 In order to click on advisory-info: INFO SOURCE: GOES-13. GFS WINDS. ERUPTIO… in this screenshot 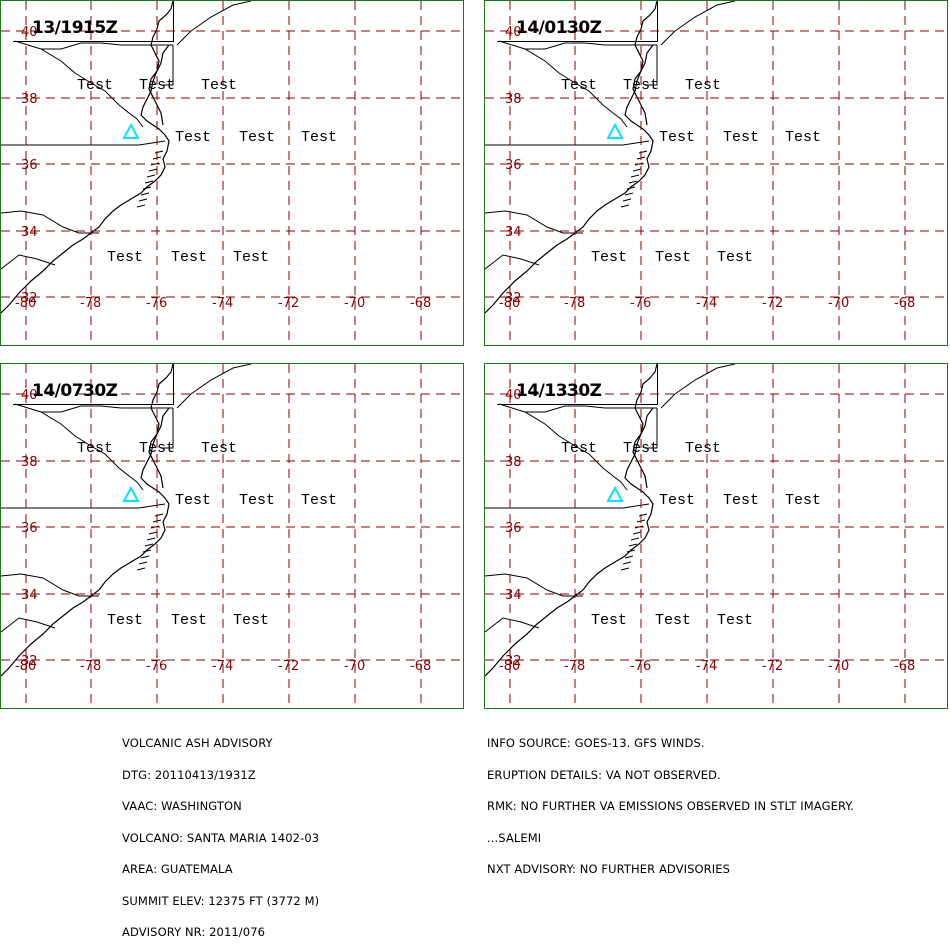, I will do `click(670, 801)`.